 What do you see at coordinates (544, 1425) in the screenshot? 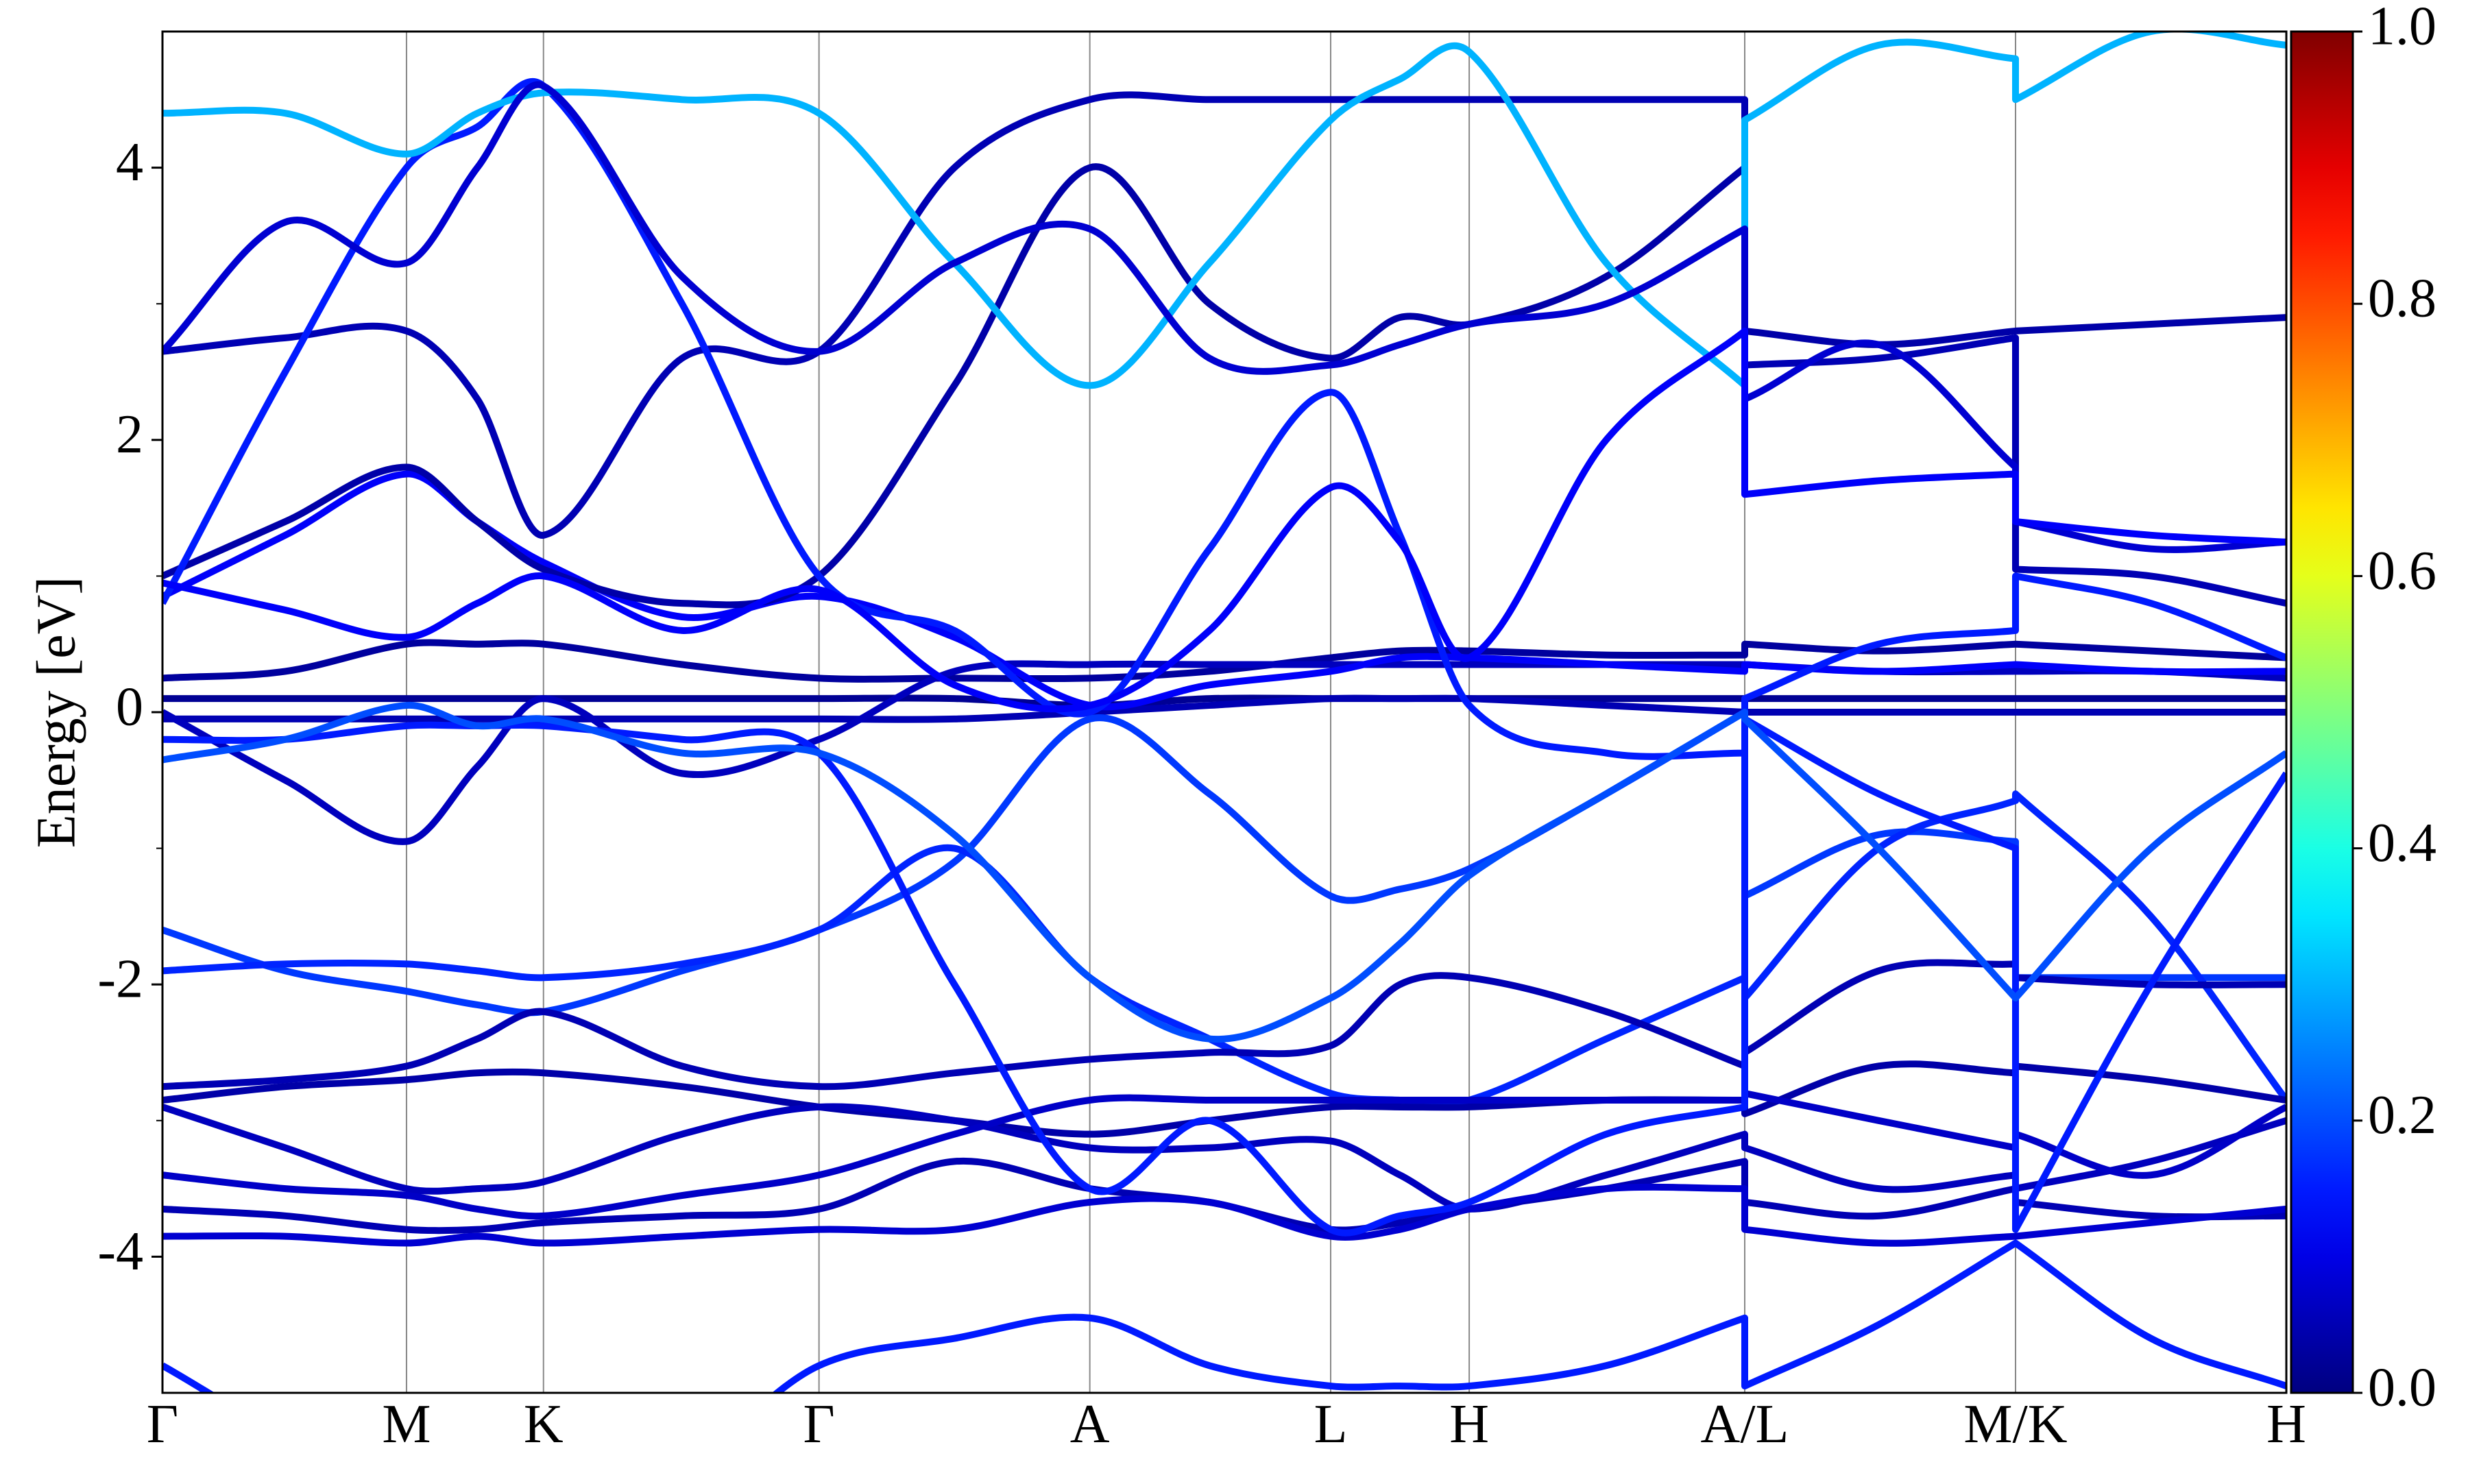
I see `x-tick-label: K` at bounding box center [544, 1425].